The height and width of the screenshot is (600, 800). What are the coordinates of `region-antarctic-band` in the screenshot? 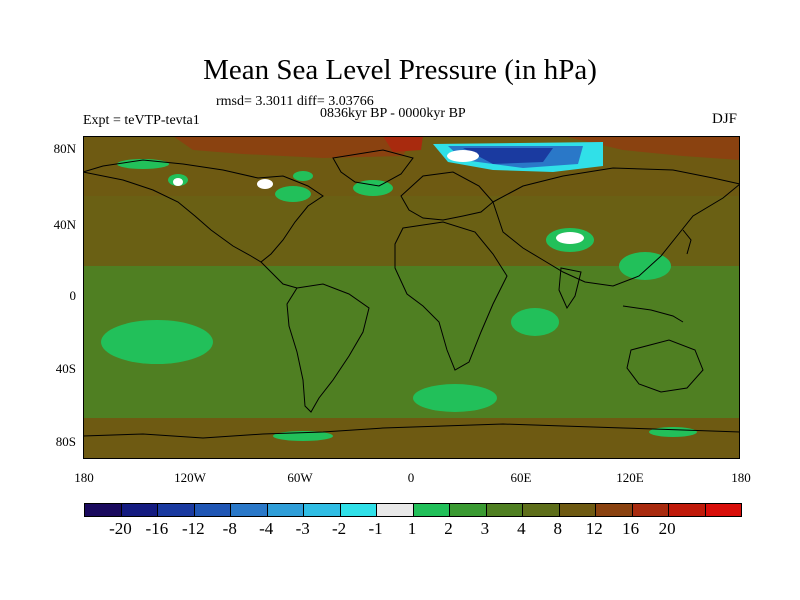 It's located at (411, 438).